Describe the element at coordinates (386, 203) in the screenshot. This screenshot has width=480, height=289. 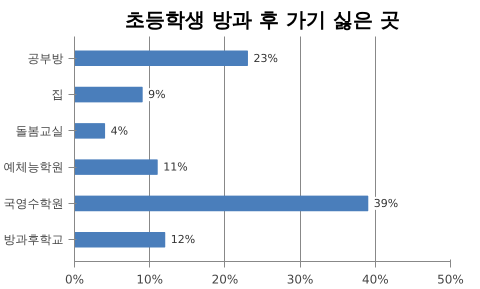
I see `data-label: 39%` at that location.